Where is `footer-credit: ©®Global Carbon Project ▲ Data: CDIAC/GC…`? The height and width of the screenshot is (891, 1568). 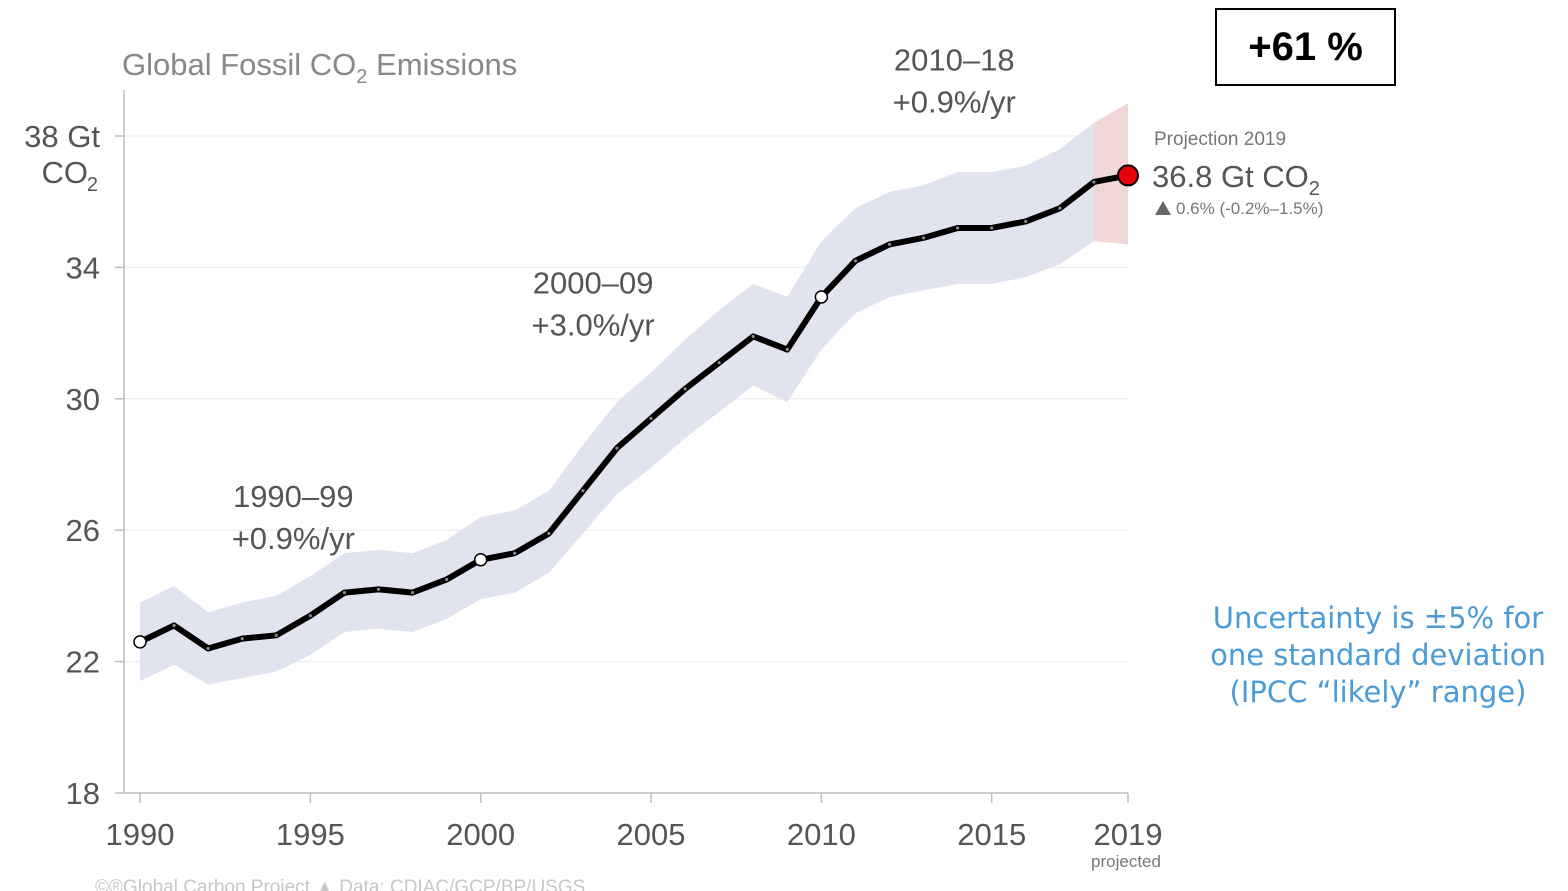
footer-credit: ©®Global Carbon Project ▲ Data: CDIAC/GC… is located at coordinates (340, 884).